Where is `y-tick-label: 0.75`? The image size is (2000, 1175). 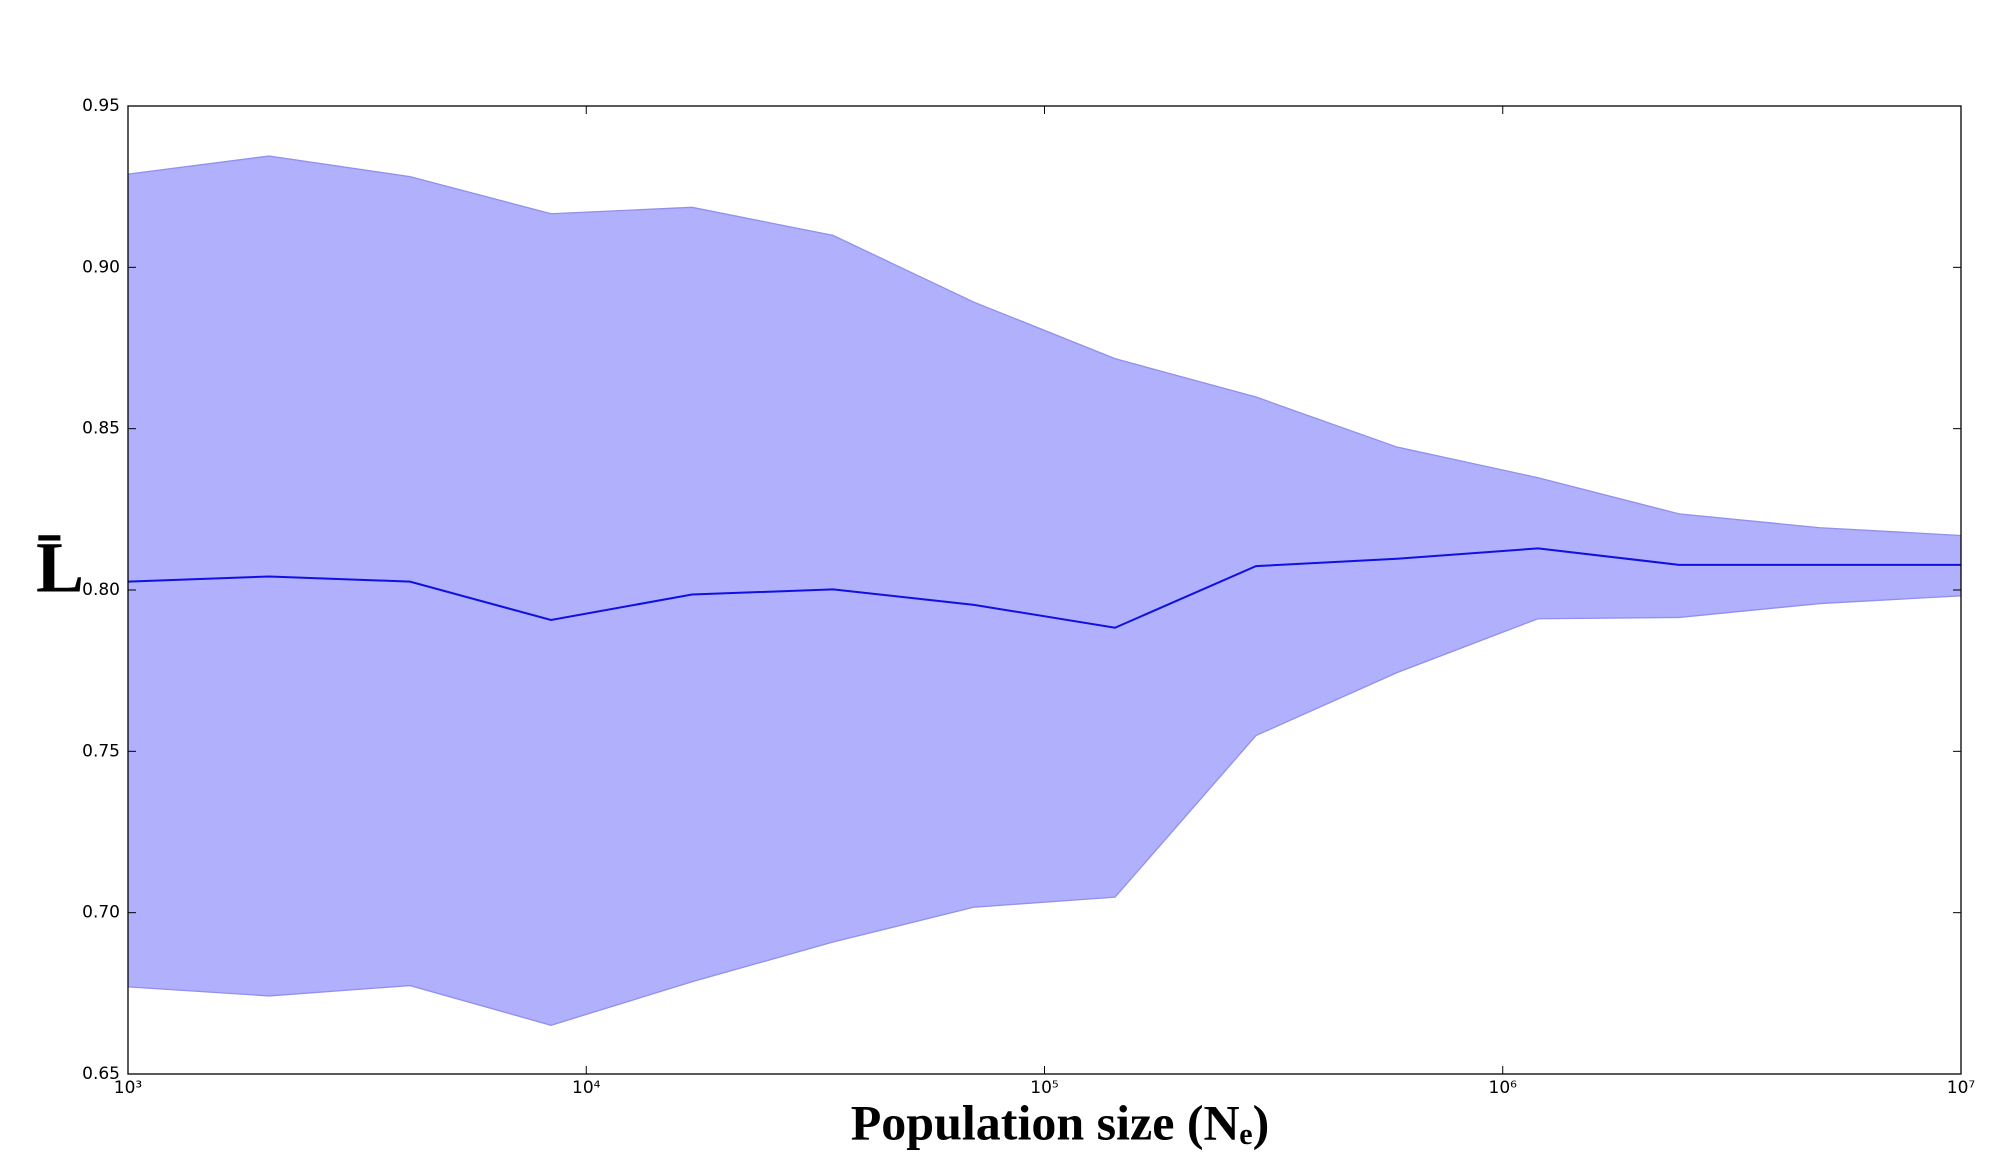
y-tick-label: 0.75 is located at coordinates (101, 751).